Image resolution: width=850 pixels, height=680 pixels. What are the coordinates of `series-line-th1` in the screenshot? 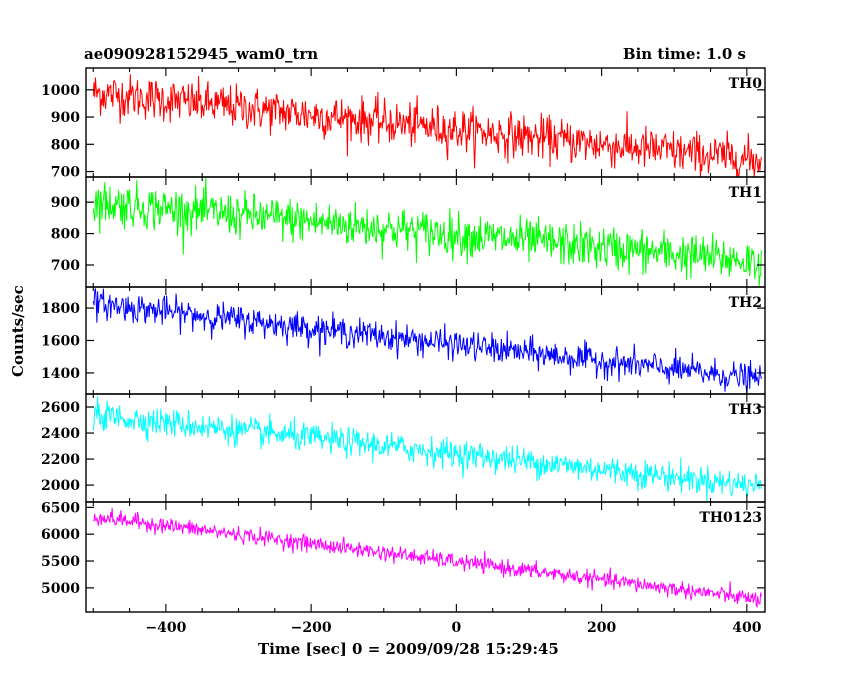 It's located at (427, 232).